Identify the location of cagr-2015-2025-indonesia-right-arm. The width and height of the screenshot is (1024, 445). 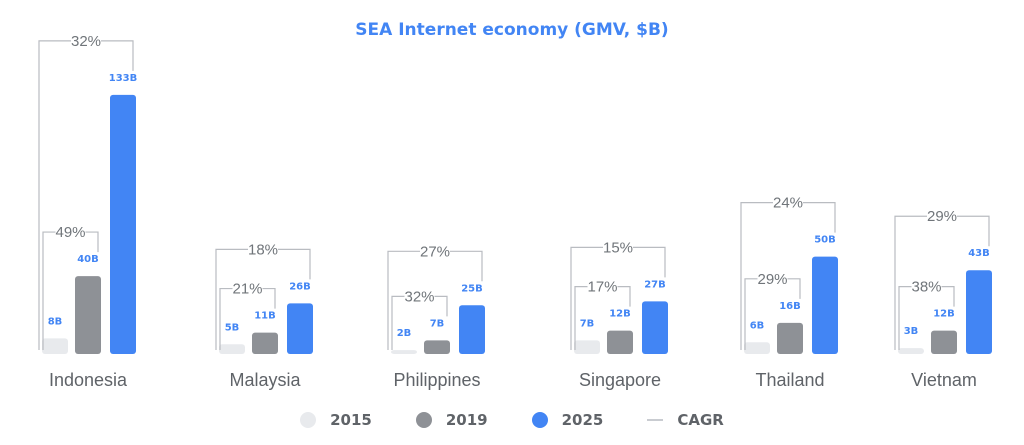
(117, 55).